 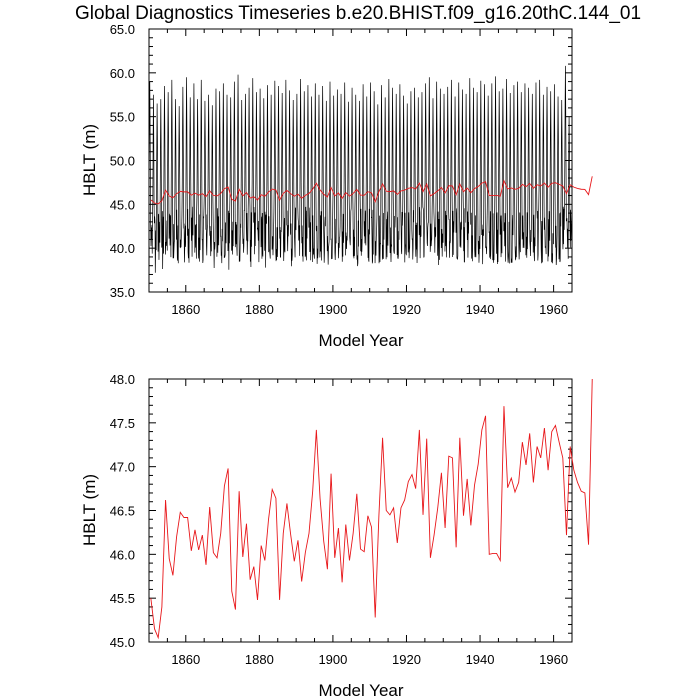 What do you see at coordinates (122, 554) in the screenshot?
I see `bottom-y-tick-label: 46.0` at bounding box center [122, 554].